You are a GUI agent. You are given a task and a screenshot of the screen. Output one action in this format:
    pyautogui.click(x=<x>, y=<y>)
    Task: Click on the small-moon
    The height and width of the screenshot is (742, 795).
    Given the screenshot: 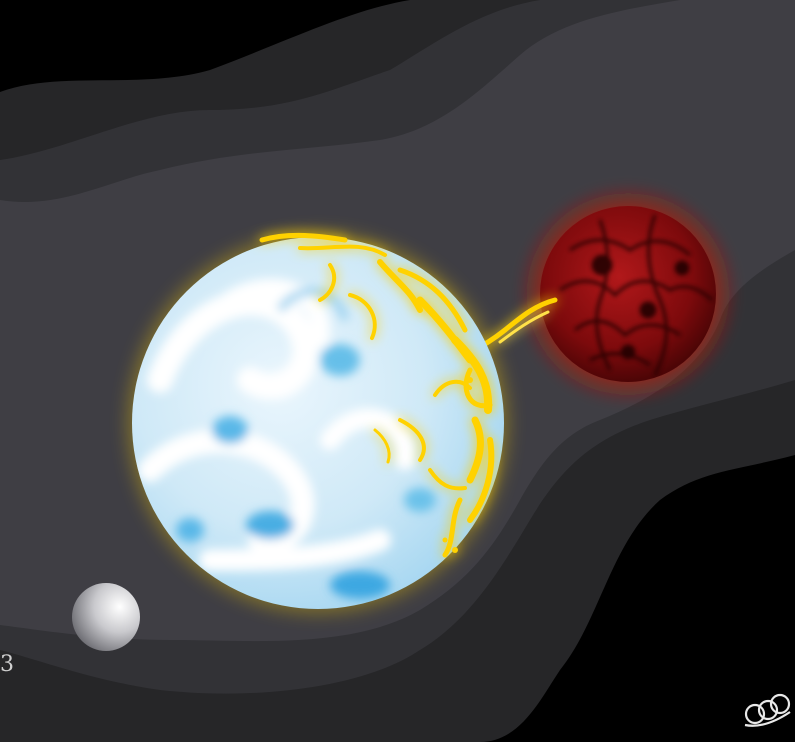 What is the action you would take?
    pyautogui.click(x=106, y=617)
    